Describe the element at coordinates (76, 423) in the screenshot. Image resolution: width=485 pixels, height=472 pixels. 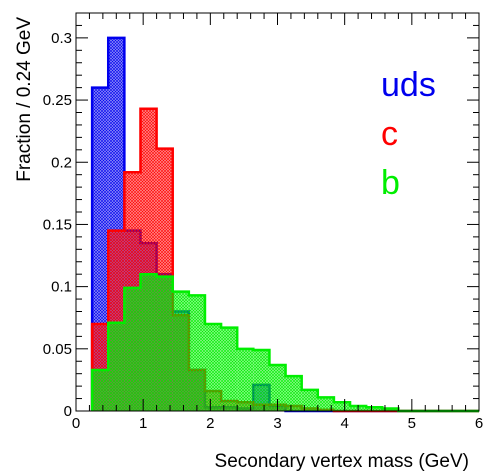
I see `x-tick-label: 0` at that location.